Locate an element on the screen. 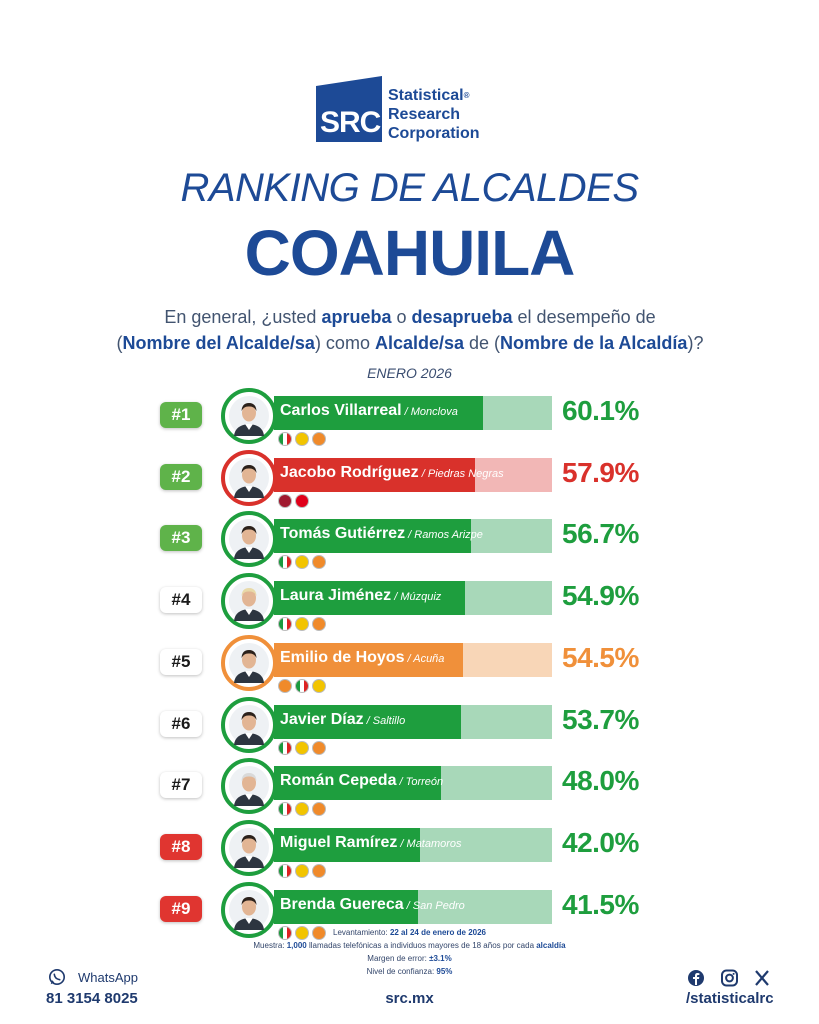  approval-percent: 42.0% is located at coordinates (600, 842).